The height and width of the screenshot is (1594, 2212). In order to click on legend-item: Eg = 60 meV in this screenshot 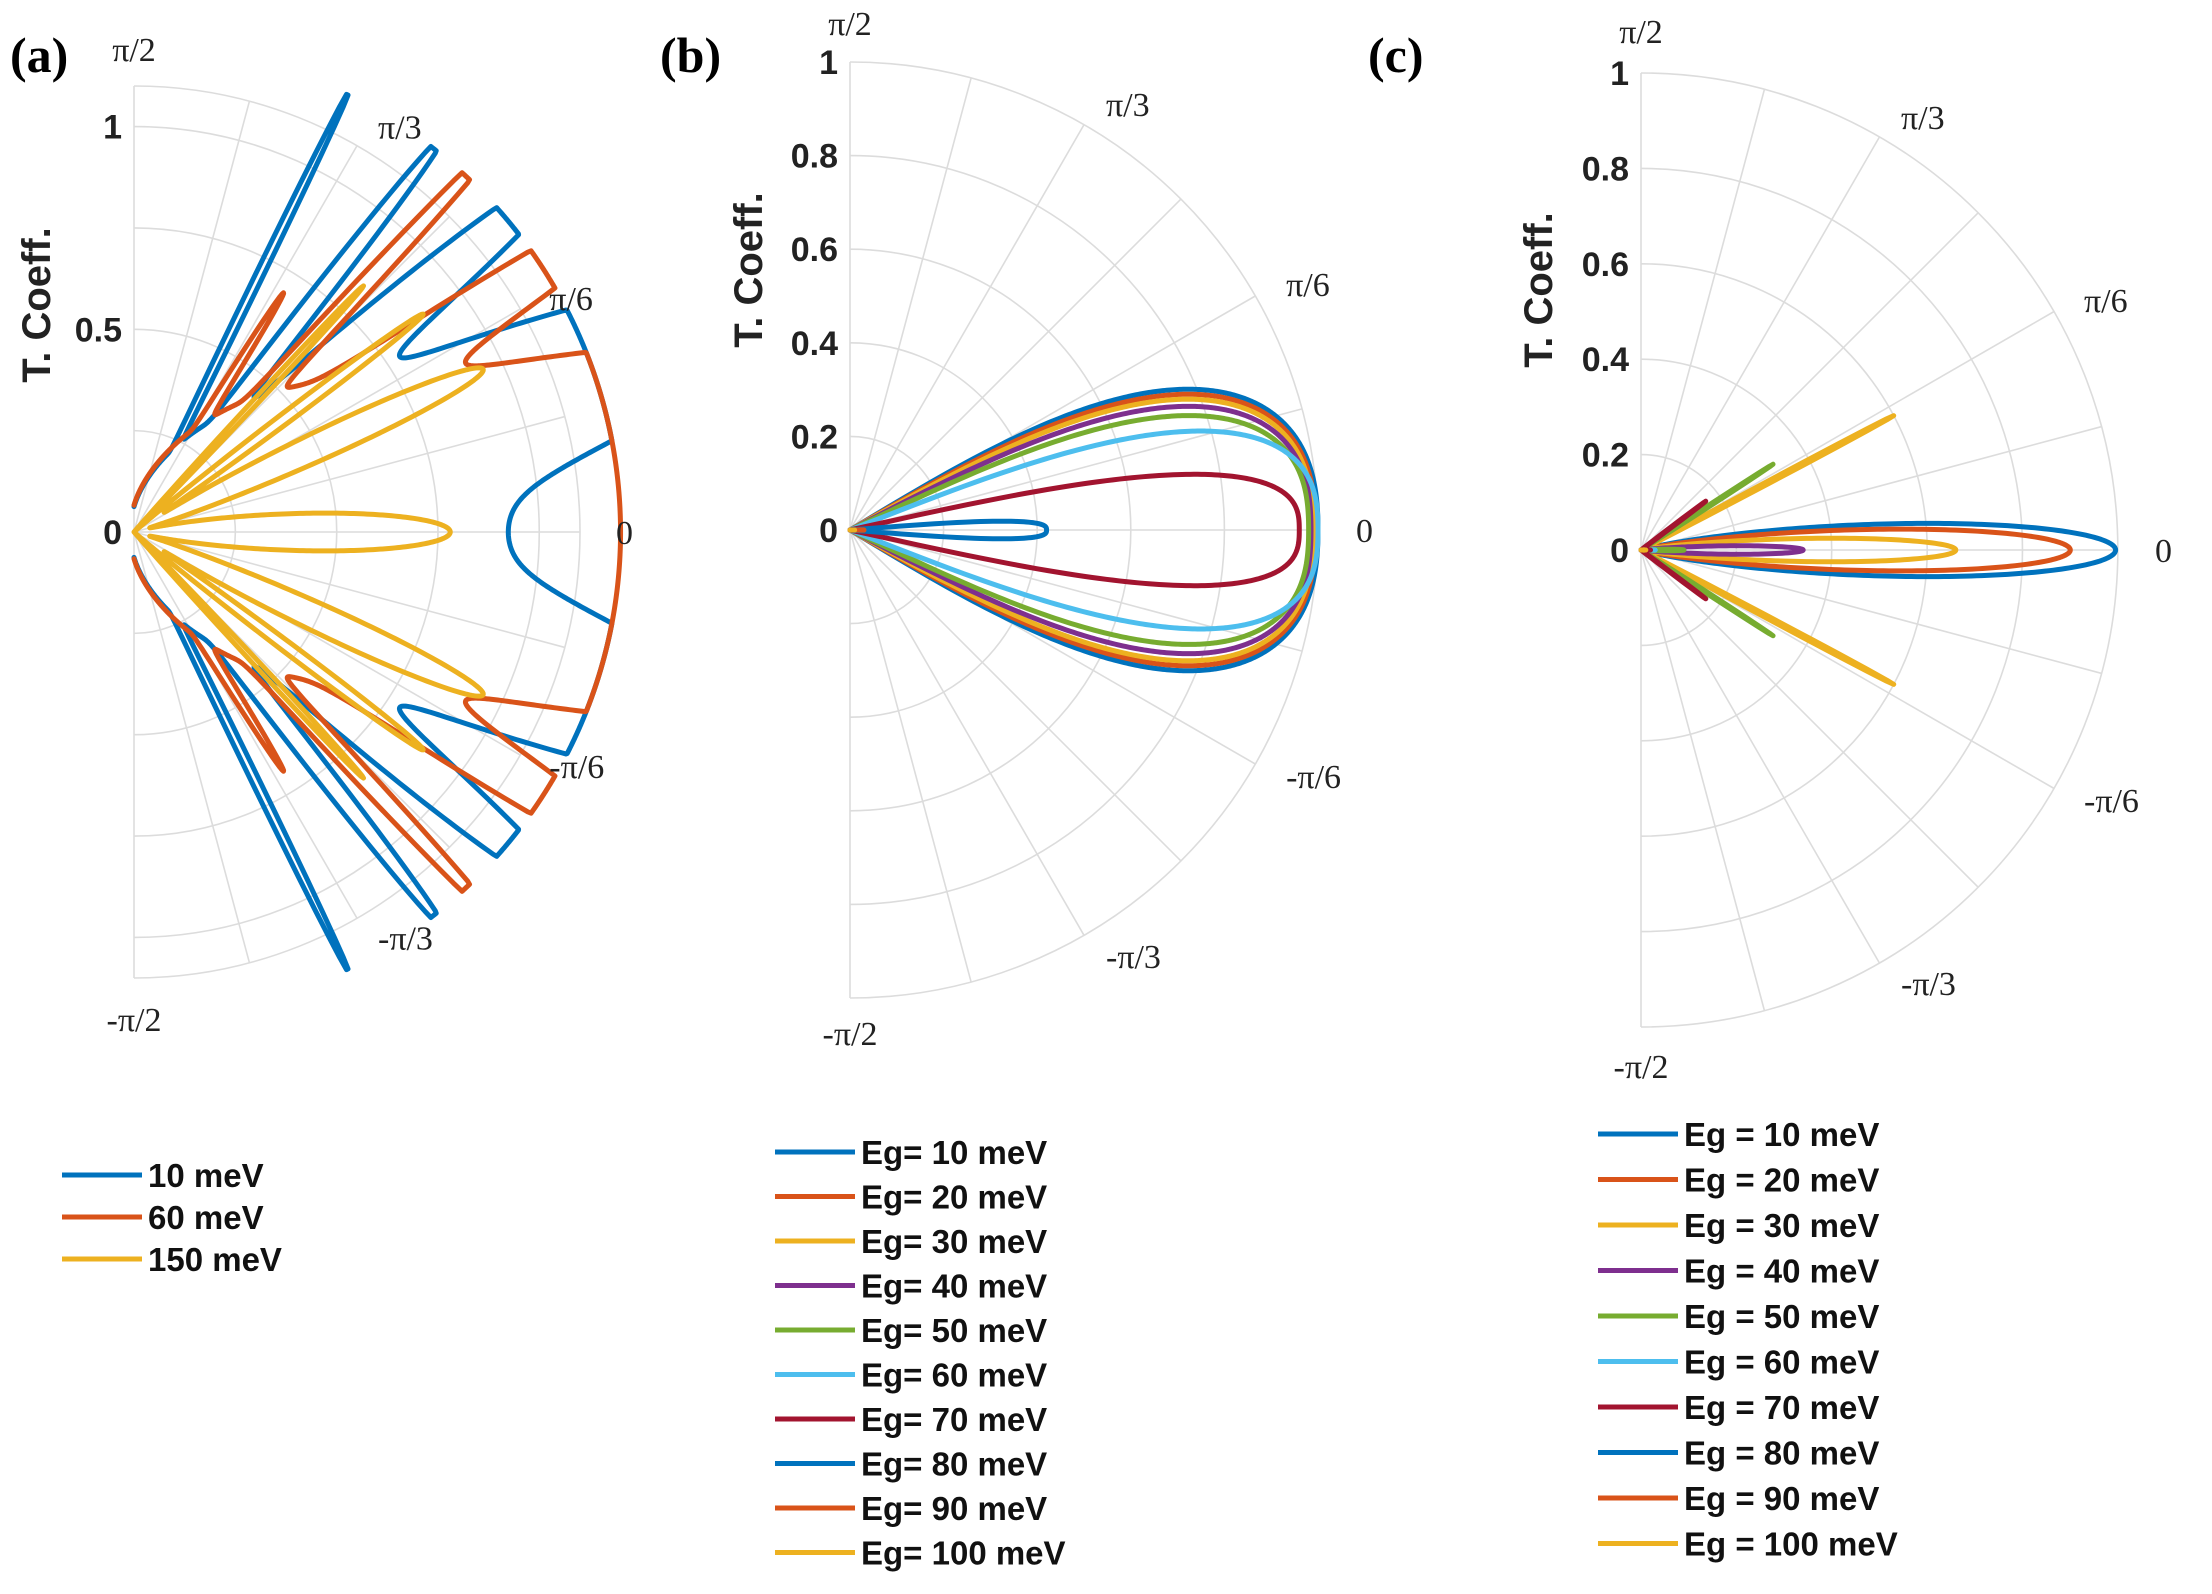, I will do `click(1738, 1362)`.